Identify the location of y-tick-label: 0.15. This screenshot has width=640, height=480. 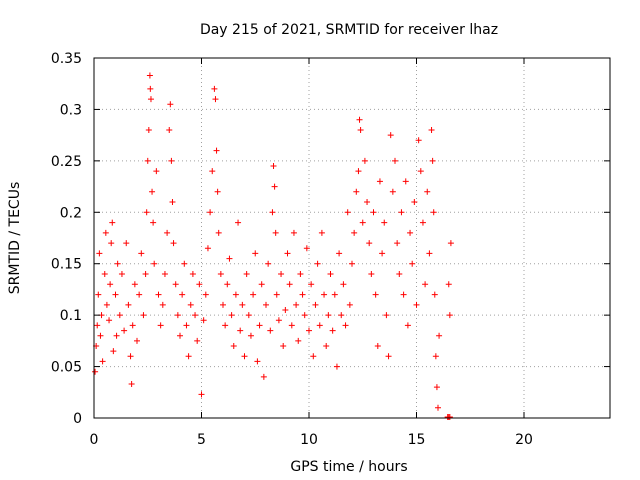
(66, 265).